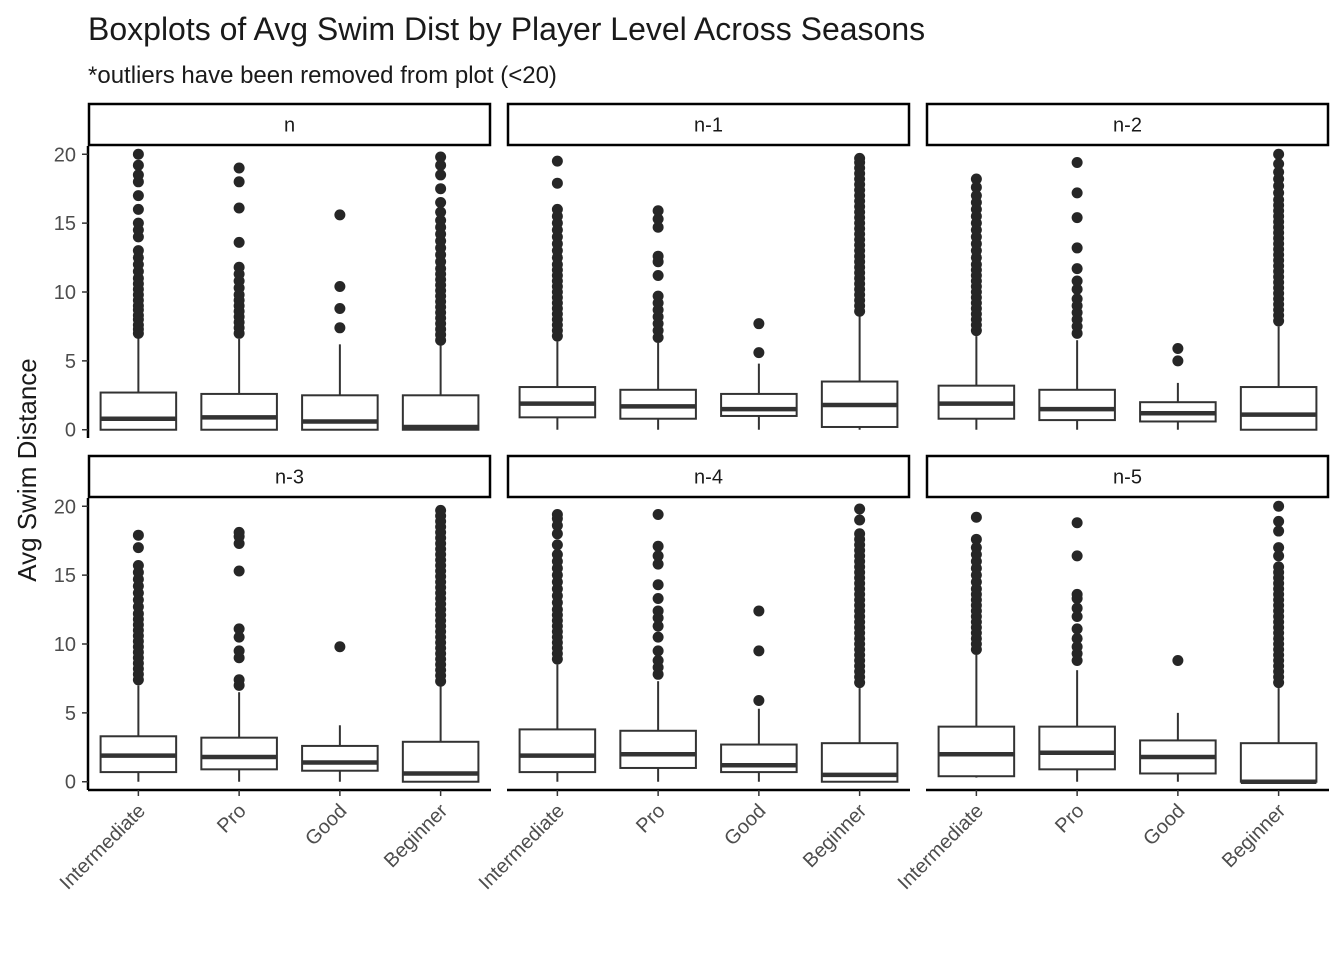  I want to click on facet-panel-n-3: n-3 0 5 10 15 20 Intermediate Pro Good Beginner, so click(273, 674).